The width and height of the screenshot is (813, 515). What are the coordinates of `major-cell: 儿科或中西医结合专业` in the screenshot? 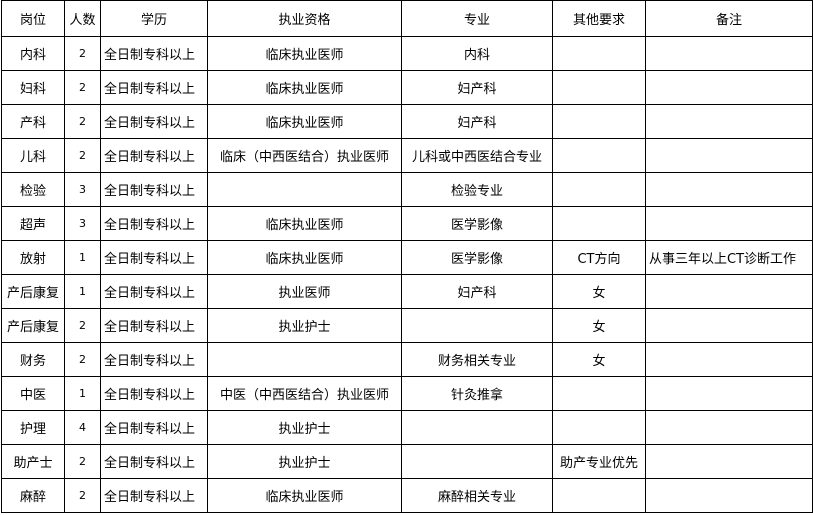 It's located at (477, 155).